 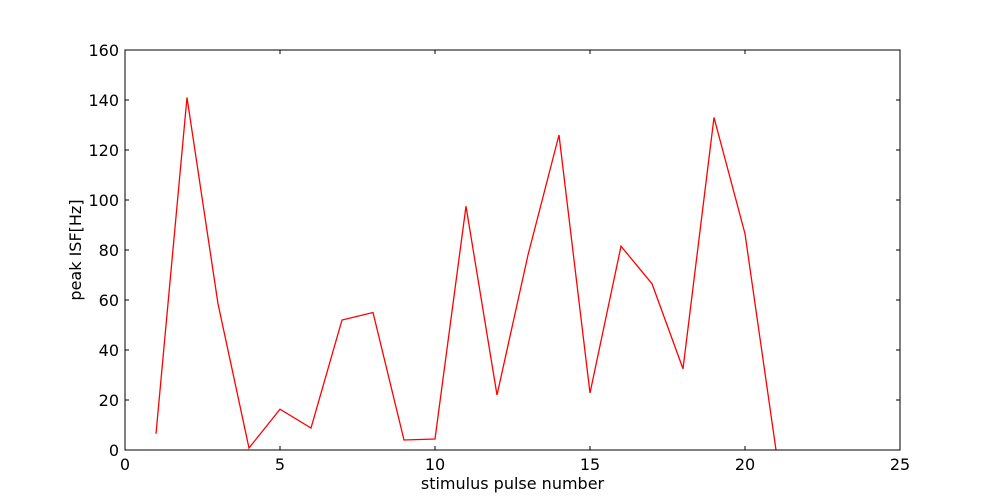 I want to click on y-tick-label: 120, so click(x=103, y=150).